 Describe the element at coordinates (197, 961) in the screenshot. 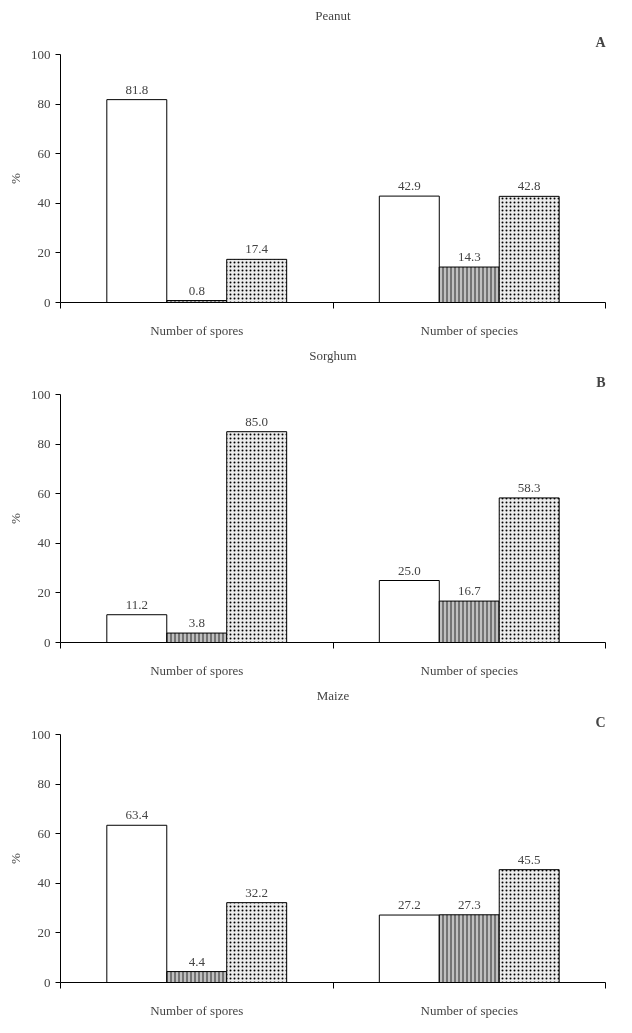

I see `data-label: 4.4` at that location.